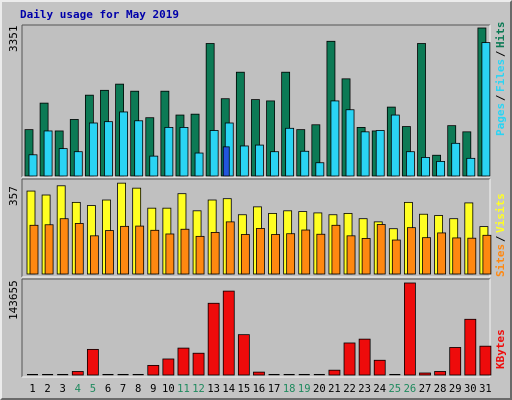 The image size is (512, 400). I want to click on x-tick-day-31: 31, so click(485, 389).